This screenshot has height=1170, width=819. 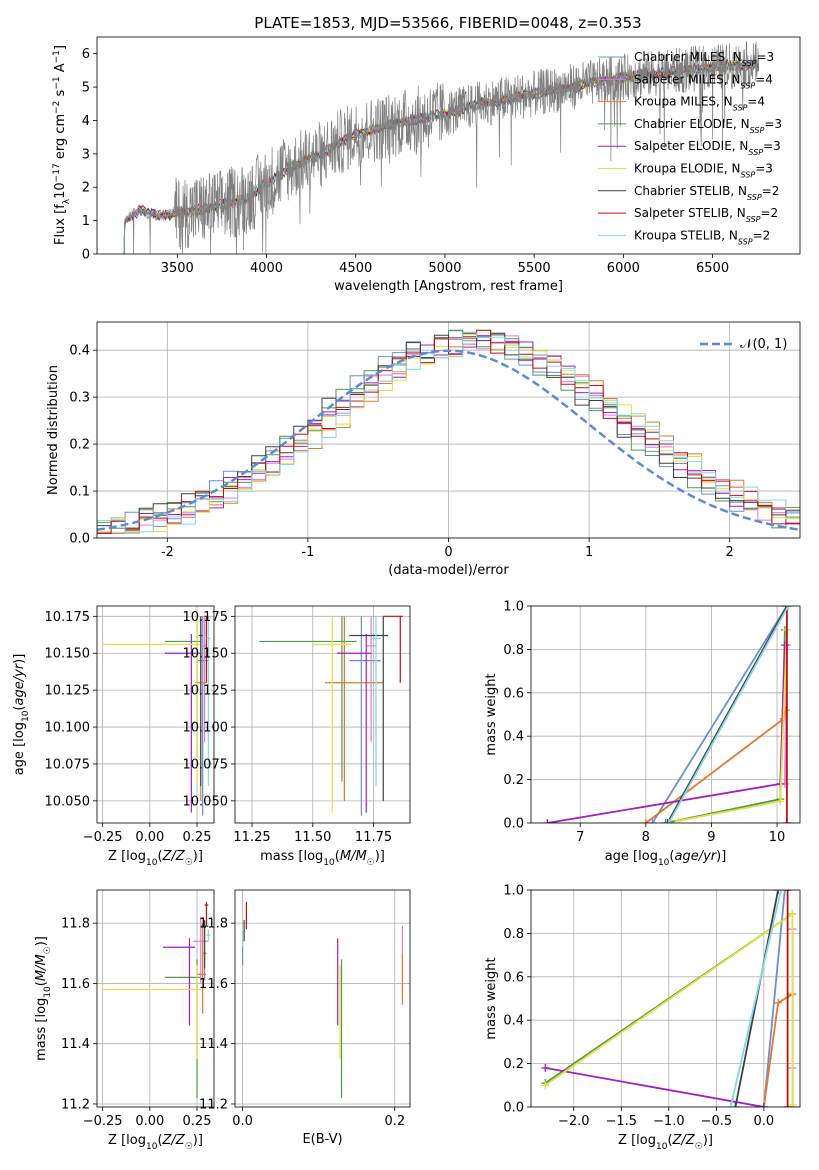 What do you see at coordinates (307, 552) in the screenshot?
I see `x-tick-label: -1` at bounding box center [307, 552].